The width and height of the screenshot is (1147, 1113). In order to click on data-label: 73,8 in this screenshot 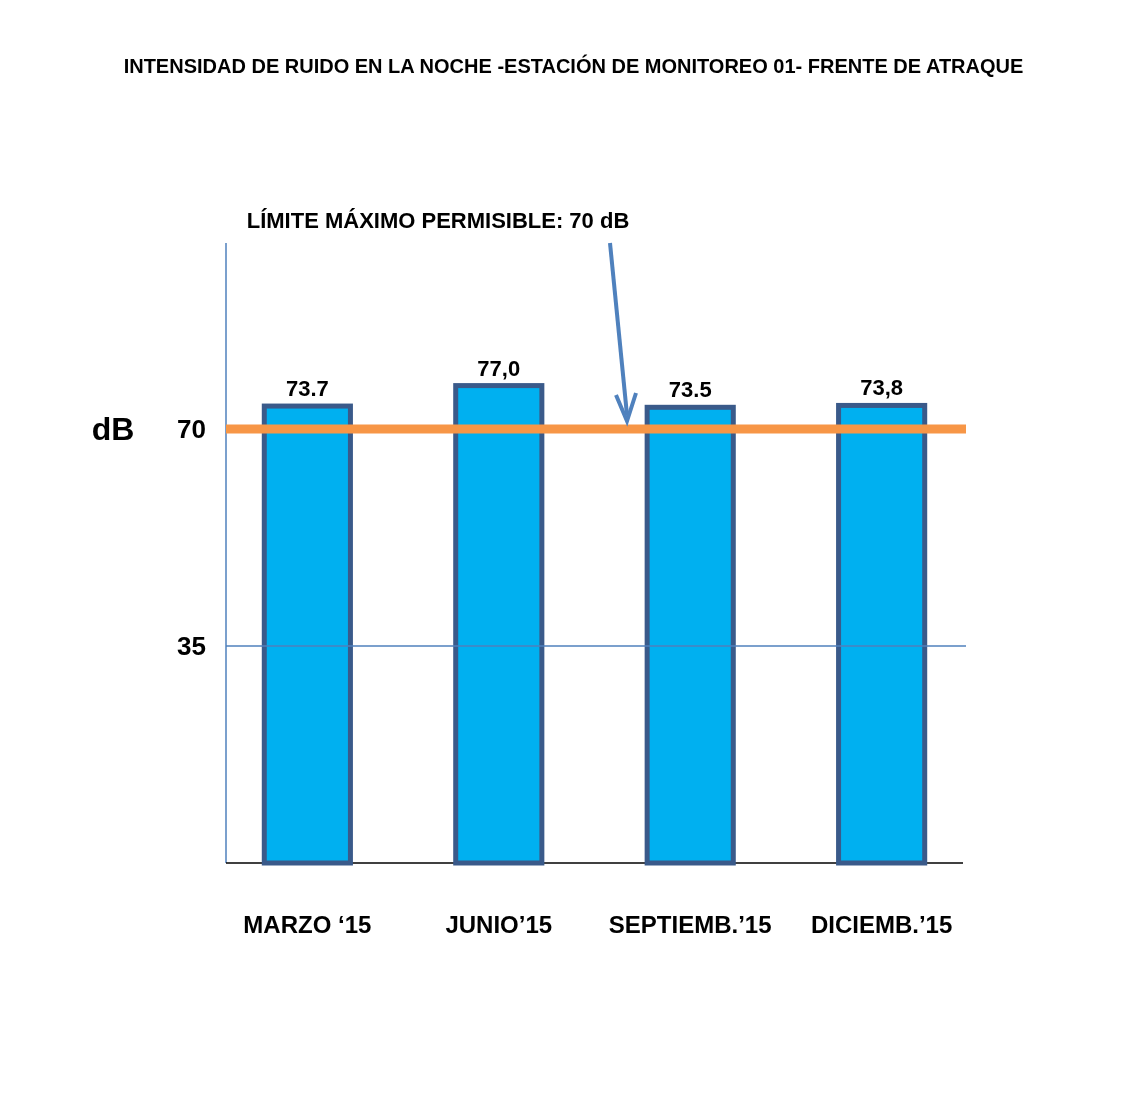, I will do `click(882, 388)`.